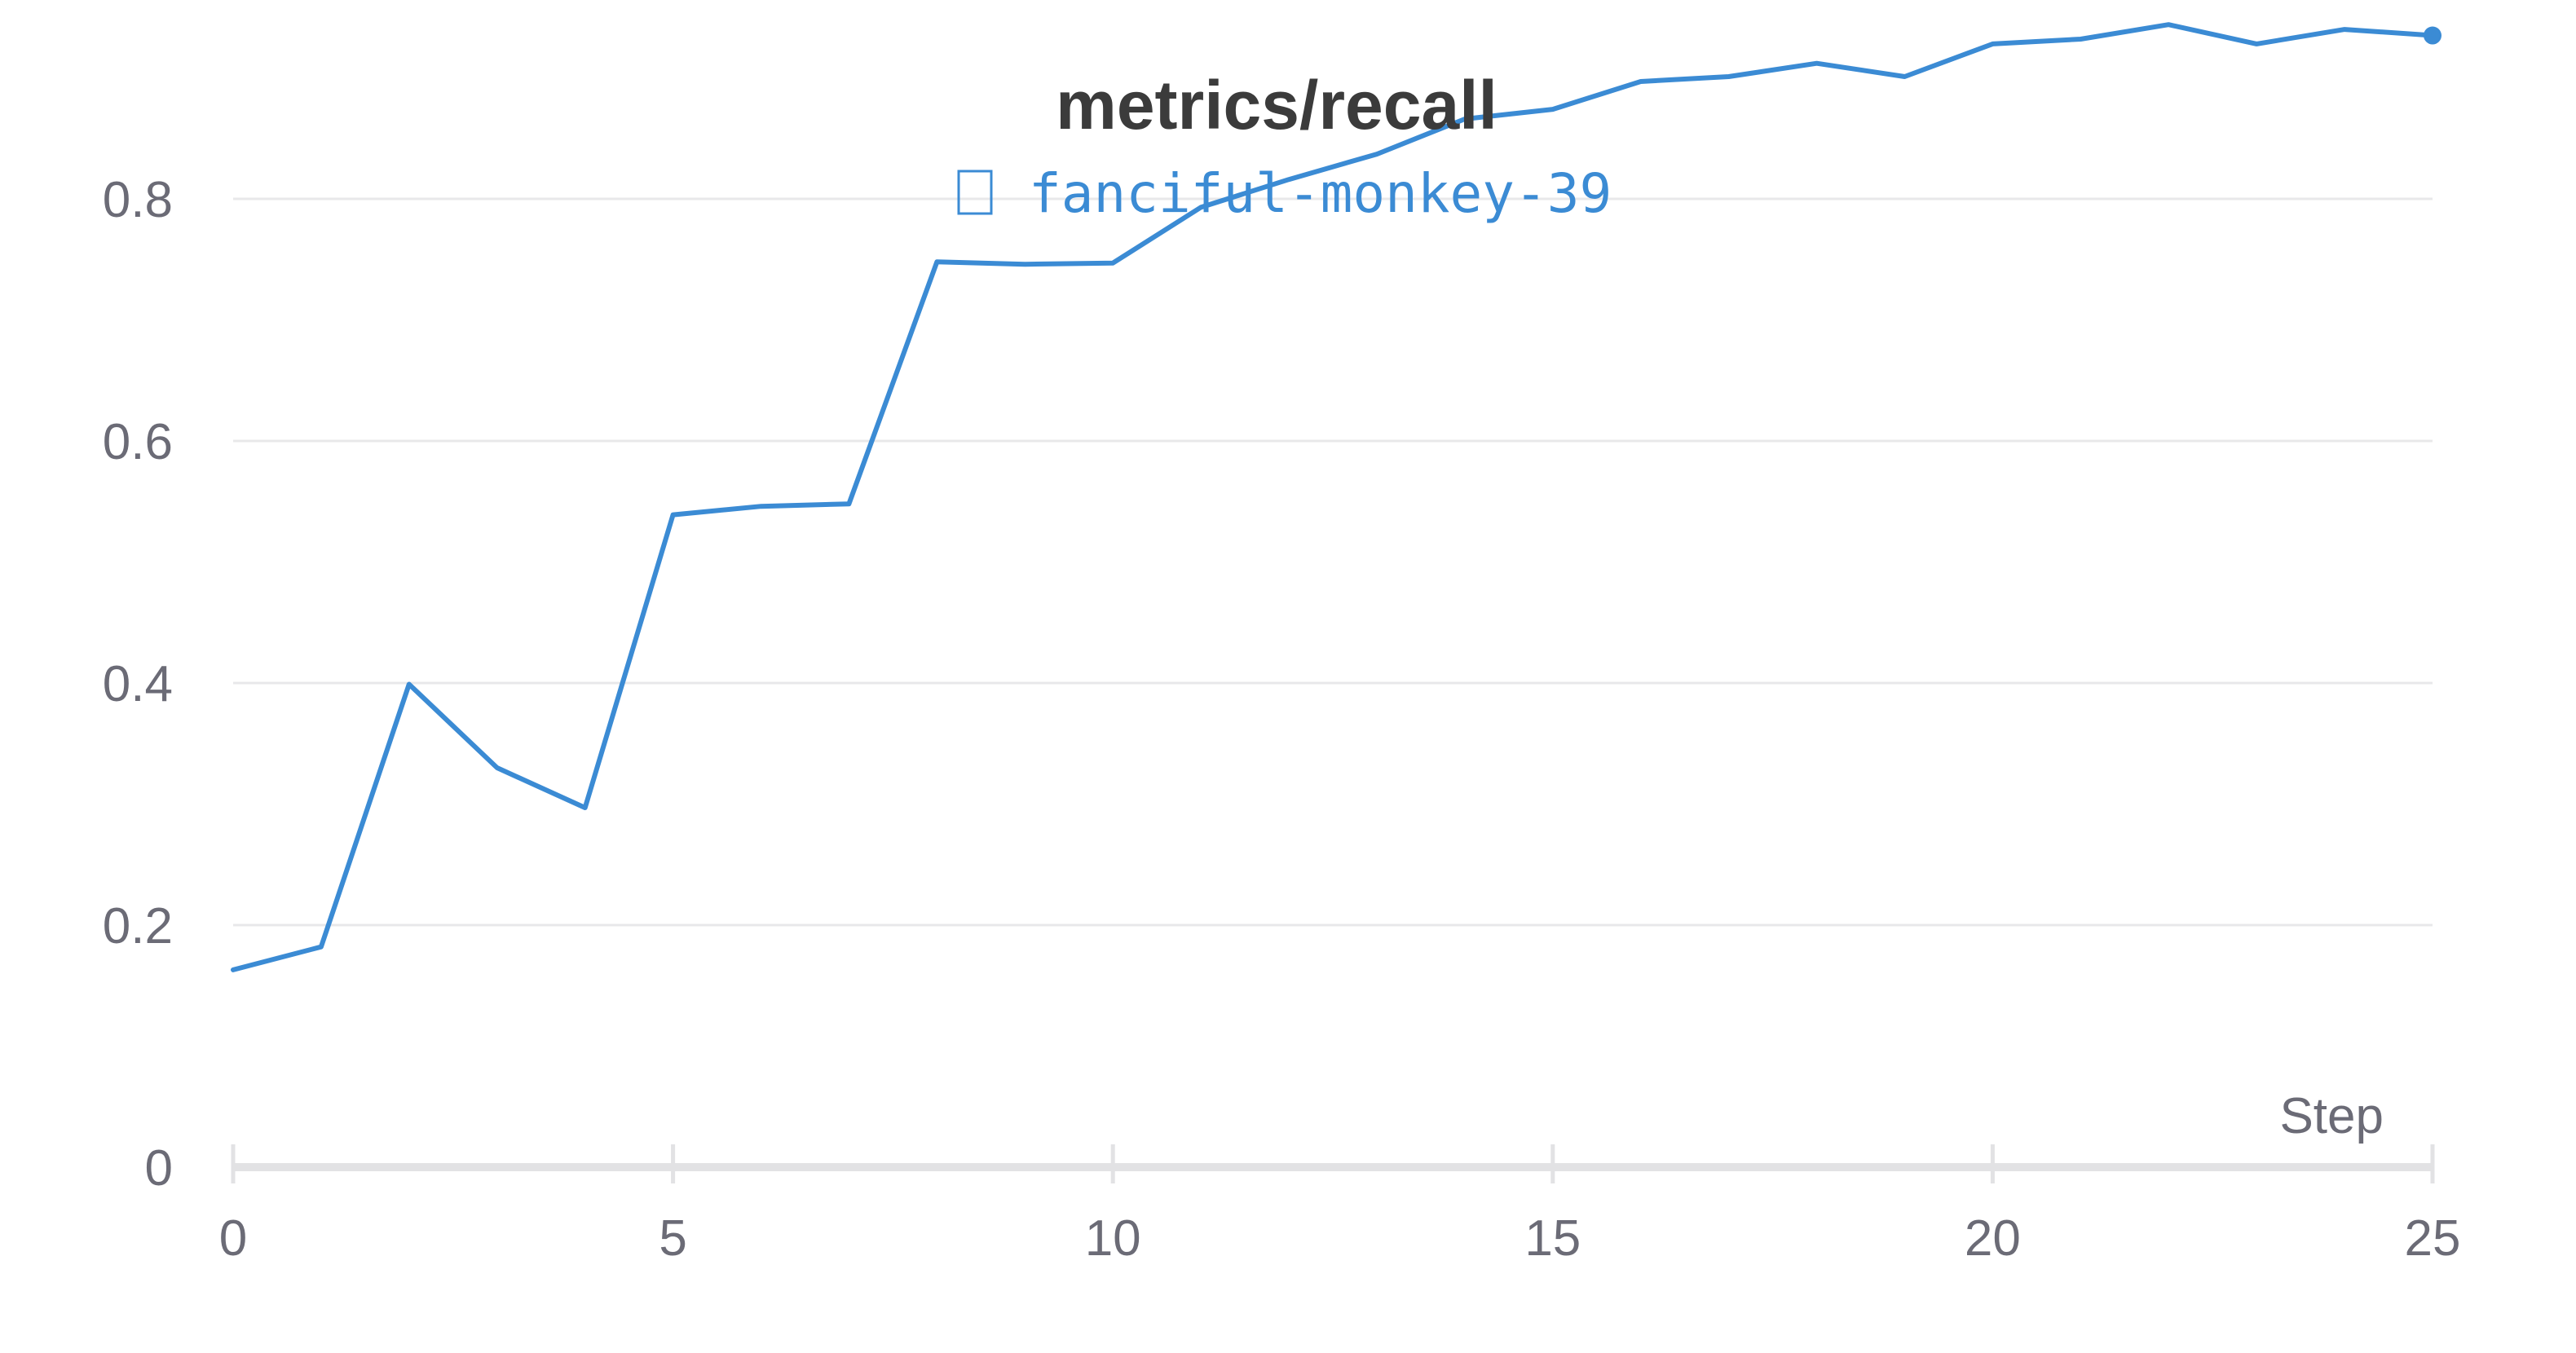  What do you see at coordinates (1340, 1205) in the screenshot?
I see `x-axis: 0 5 10 15 20 25` at bounding box center [1340, 1205].